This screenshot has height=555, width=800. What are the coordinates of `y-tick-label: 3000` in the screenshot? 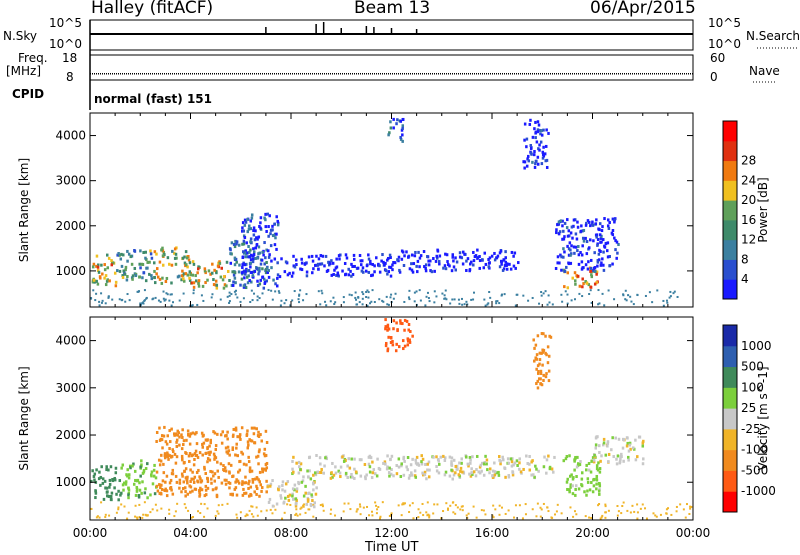 It's located at (70, 388).